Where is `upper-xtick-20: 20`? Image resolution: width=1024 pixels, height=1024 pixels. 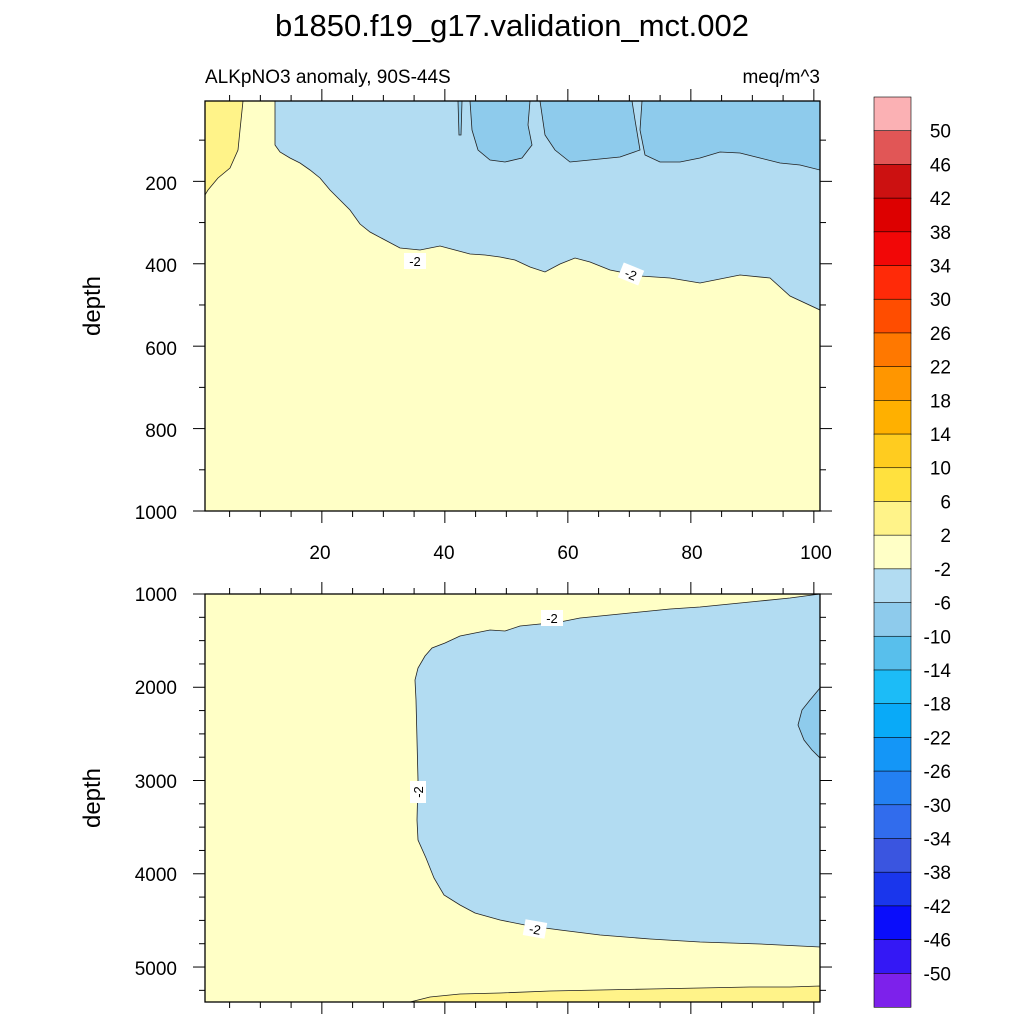
upper-xtick-20: 20 is located at coordinates (319, 553).